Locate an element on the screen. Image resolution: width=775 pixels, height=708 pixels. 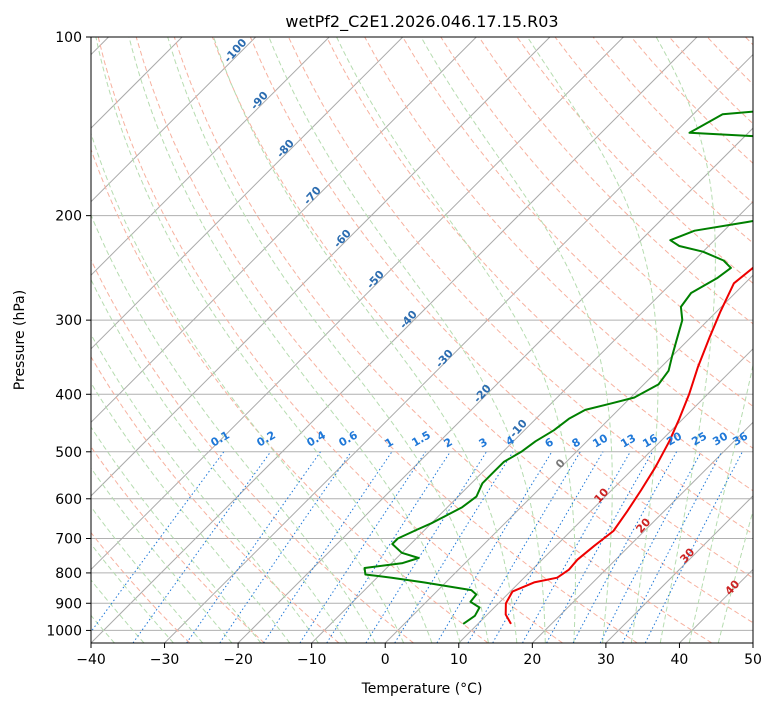
y-tick-label: 300 is located at coordinates (68, 321).